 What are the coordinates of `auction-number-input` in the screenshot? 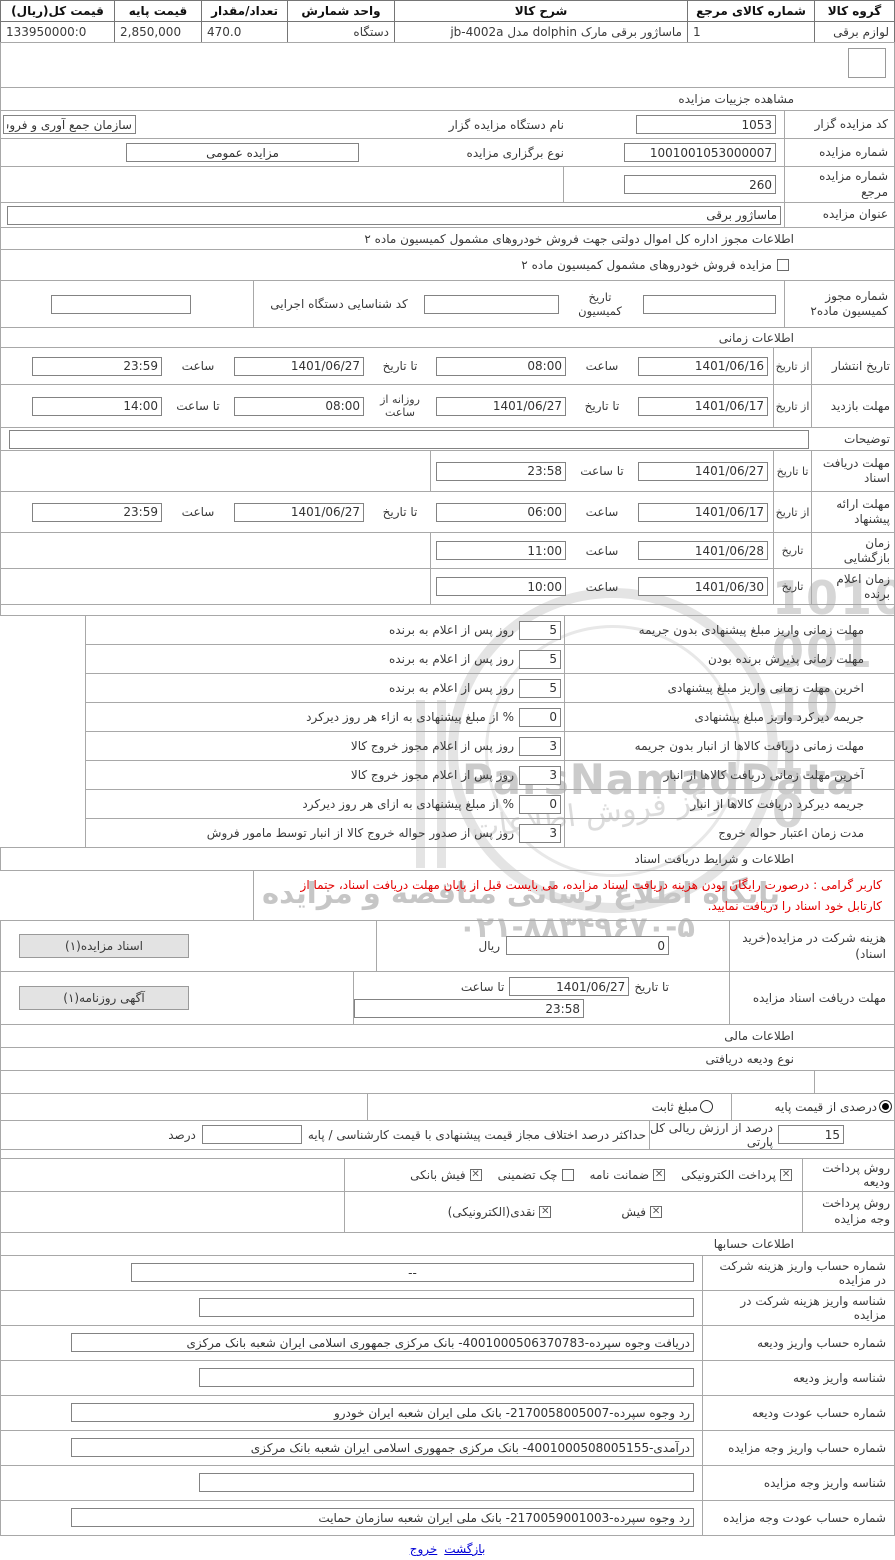 It's located at (700, 152).